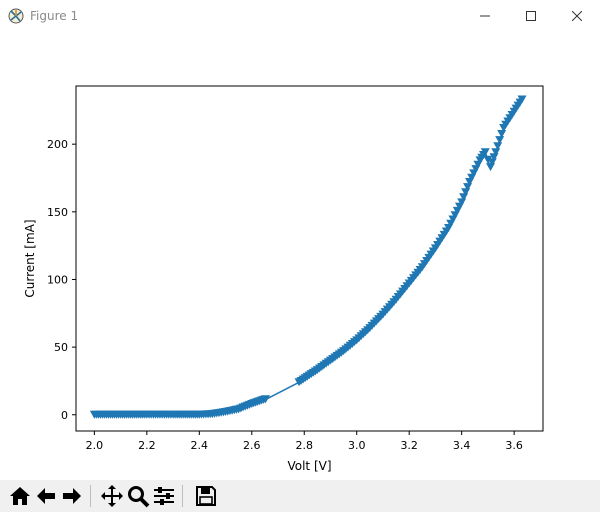 This screenshot has width=600, height=512. I want to click on y-tick-label: 150, so click(57, 212).